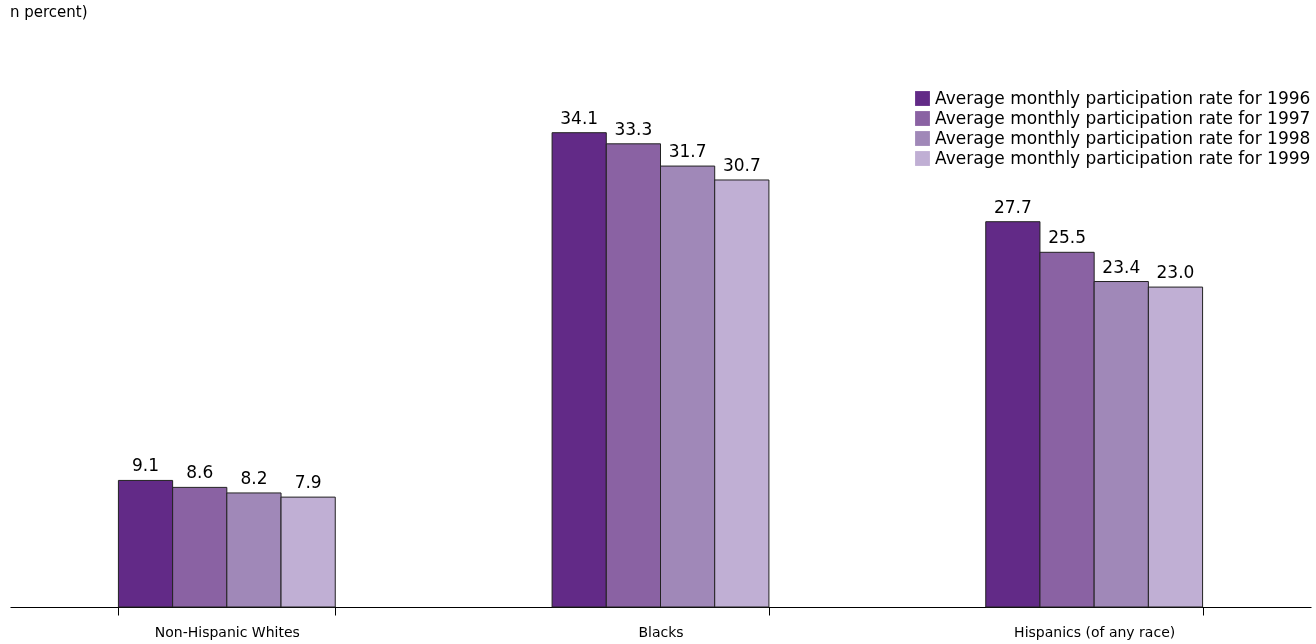  What do you see at coordinates (254, 477) in the screenshot?
I see `data-label: 8.2` at bounding box center [254, 477].